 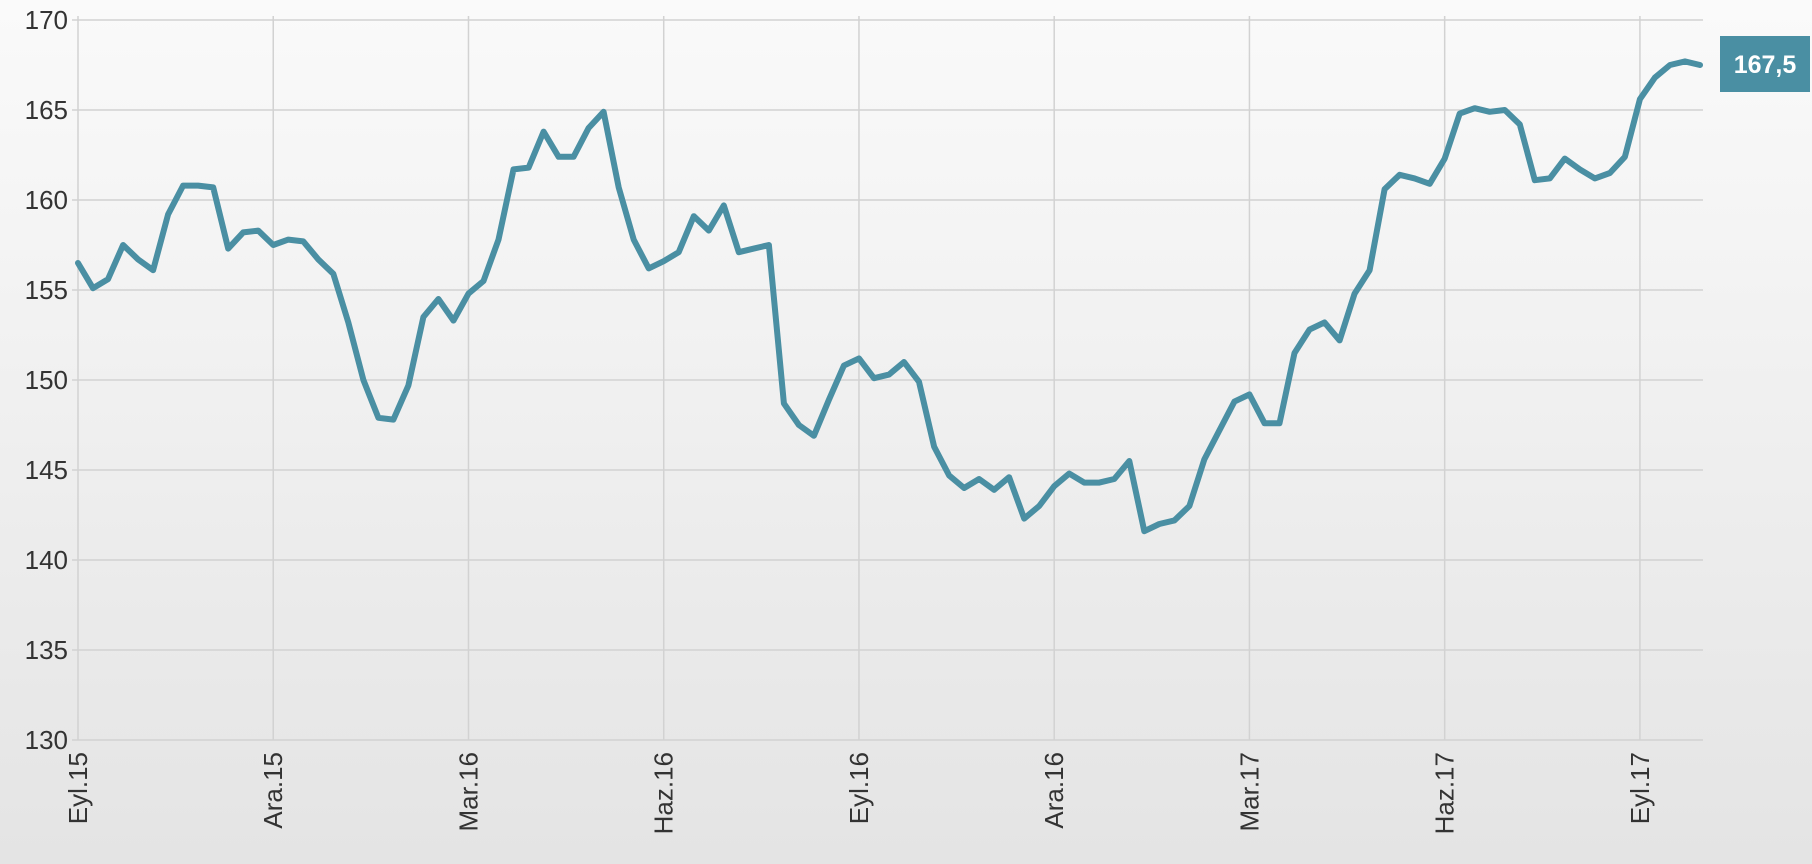 I want to click on last-value-badge: 167,5, so click(x=1765, y=64).